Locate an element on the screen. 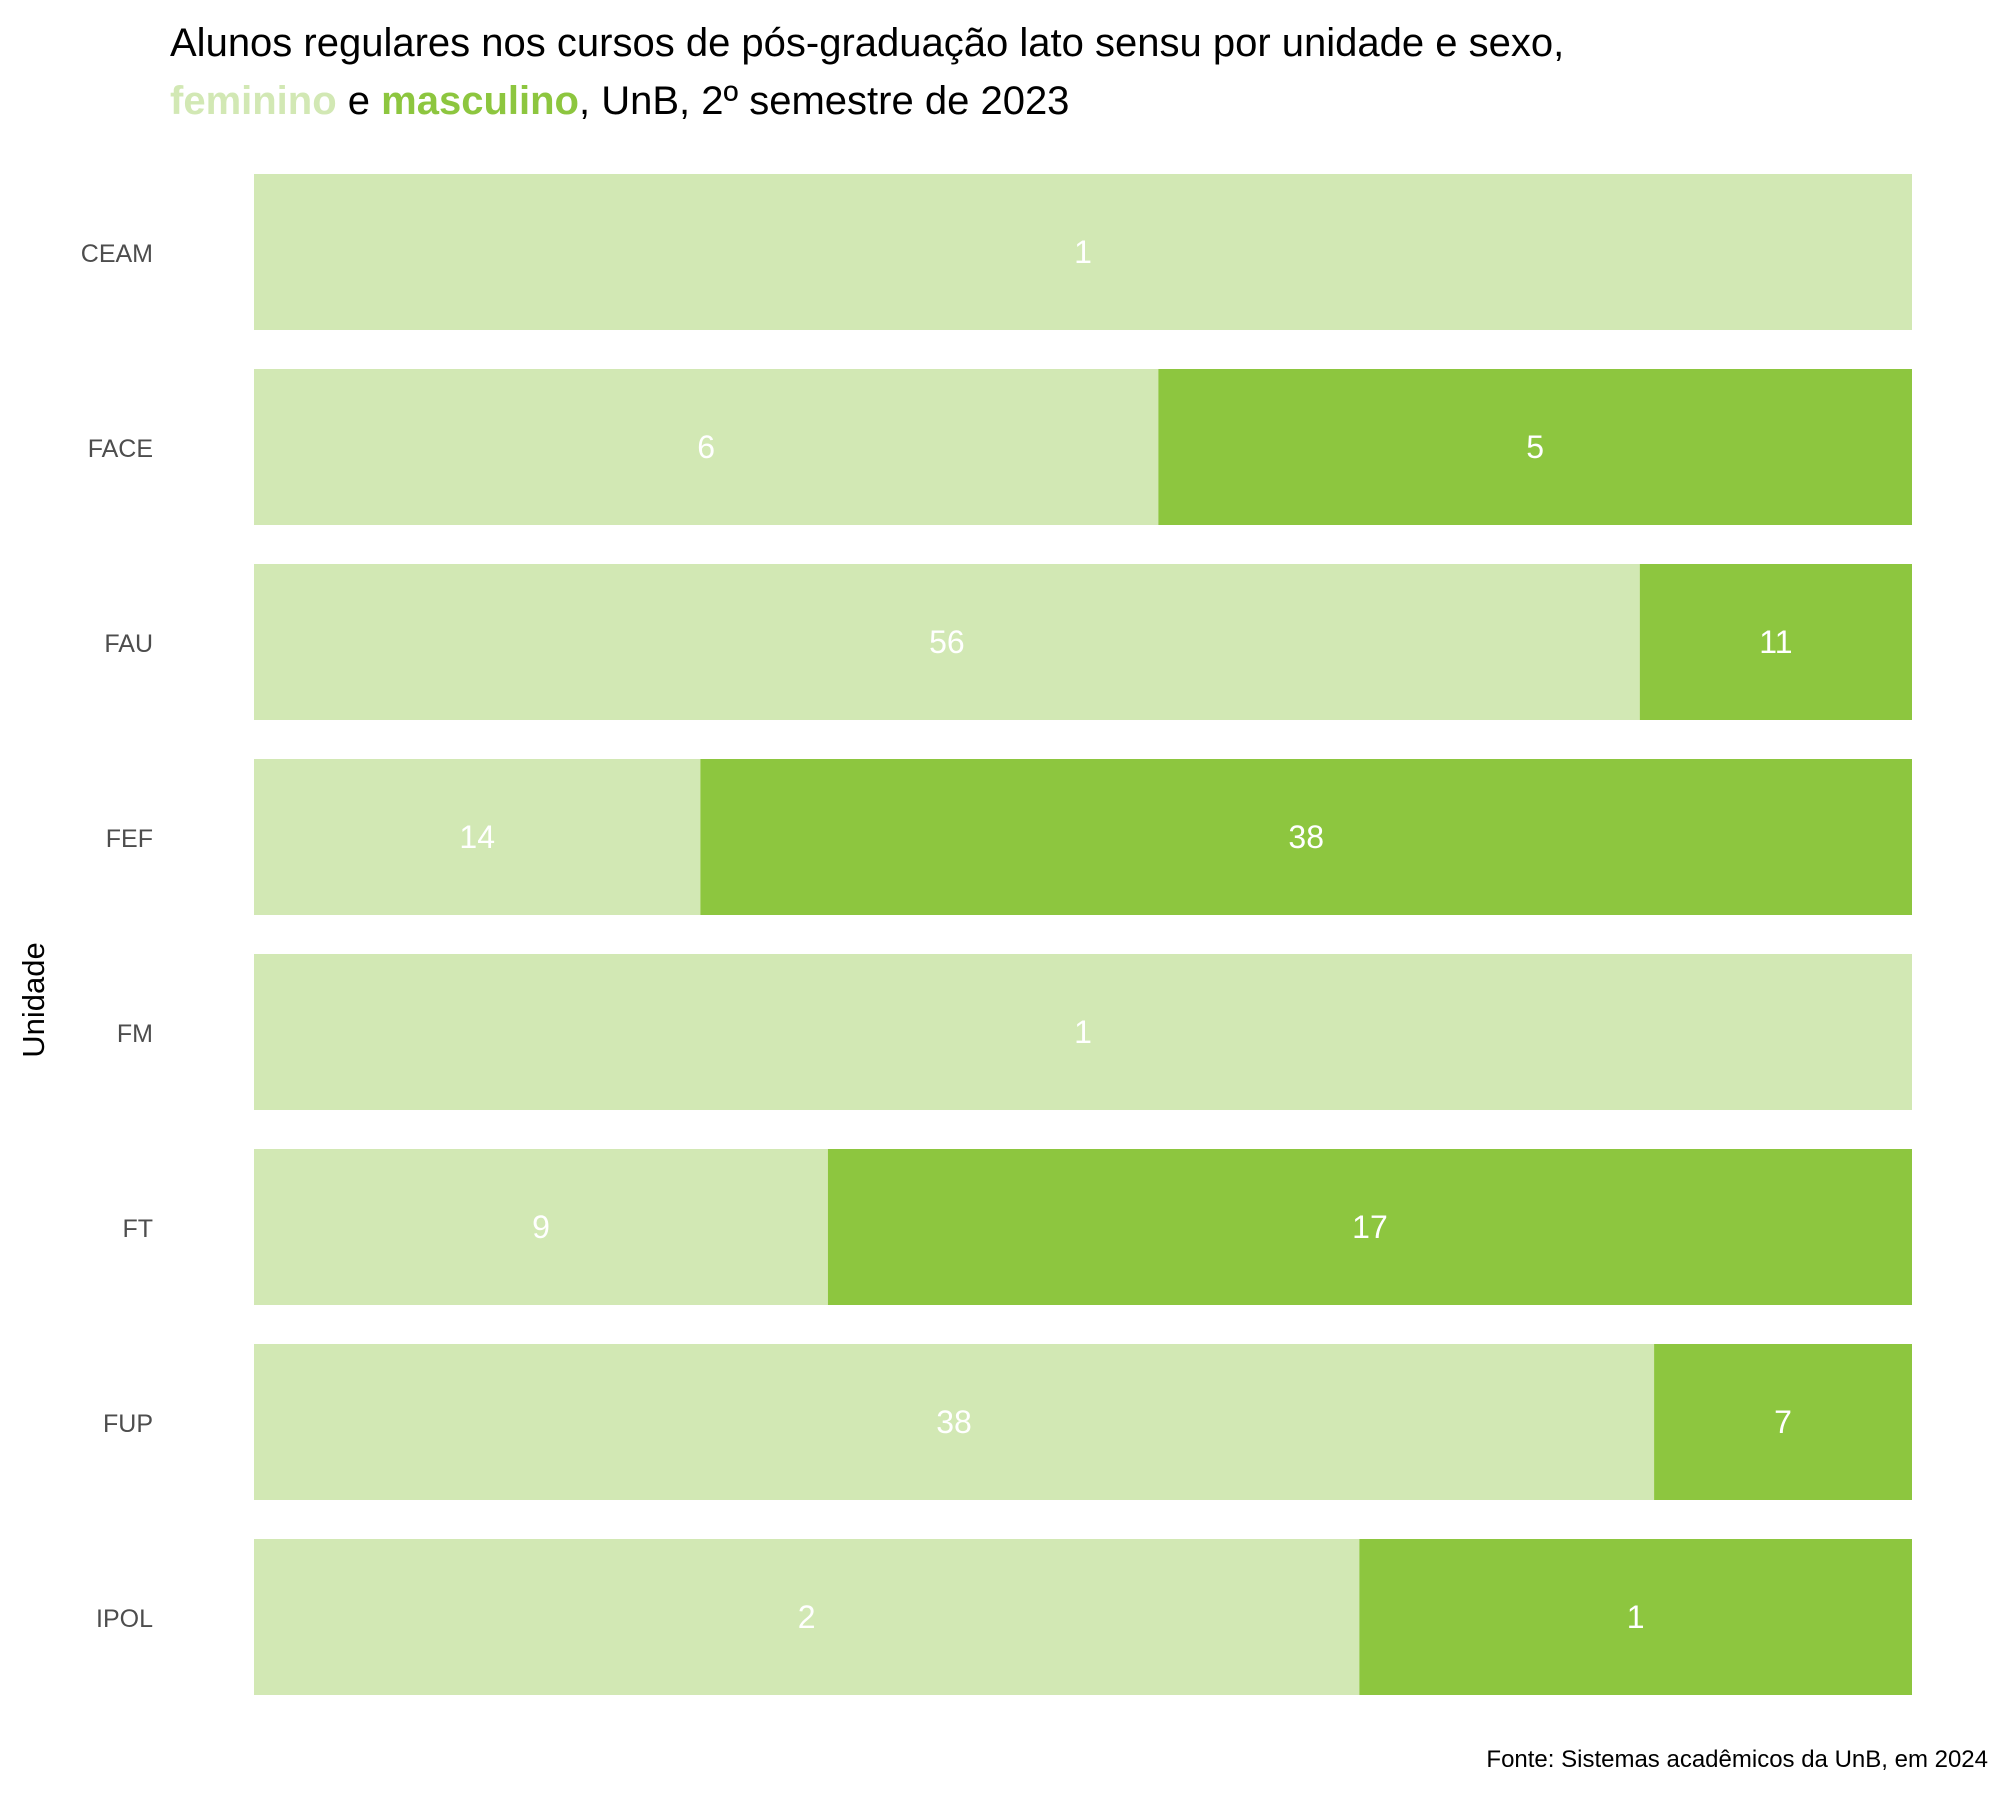 The height and width of the screenshot is (1799, 2000). bar-fef-masculino is located at coordinates (1306, 837).